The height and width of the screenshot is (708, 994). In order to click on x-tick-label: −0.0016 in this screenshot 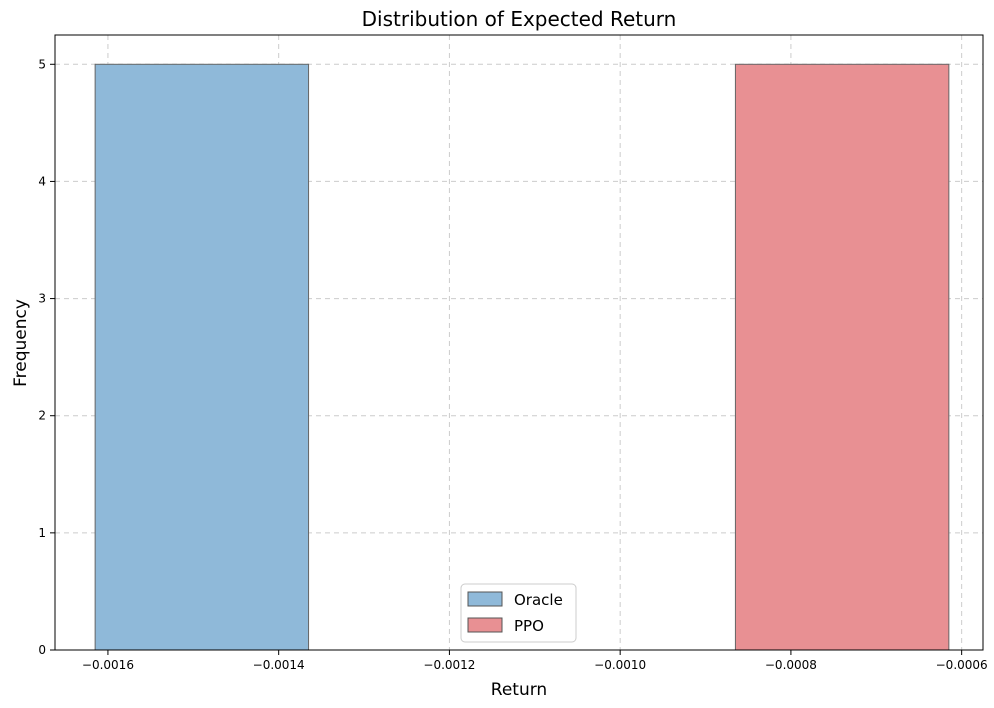, I will do `click(108, 665)`.